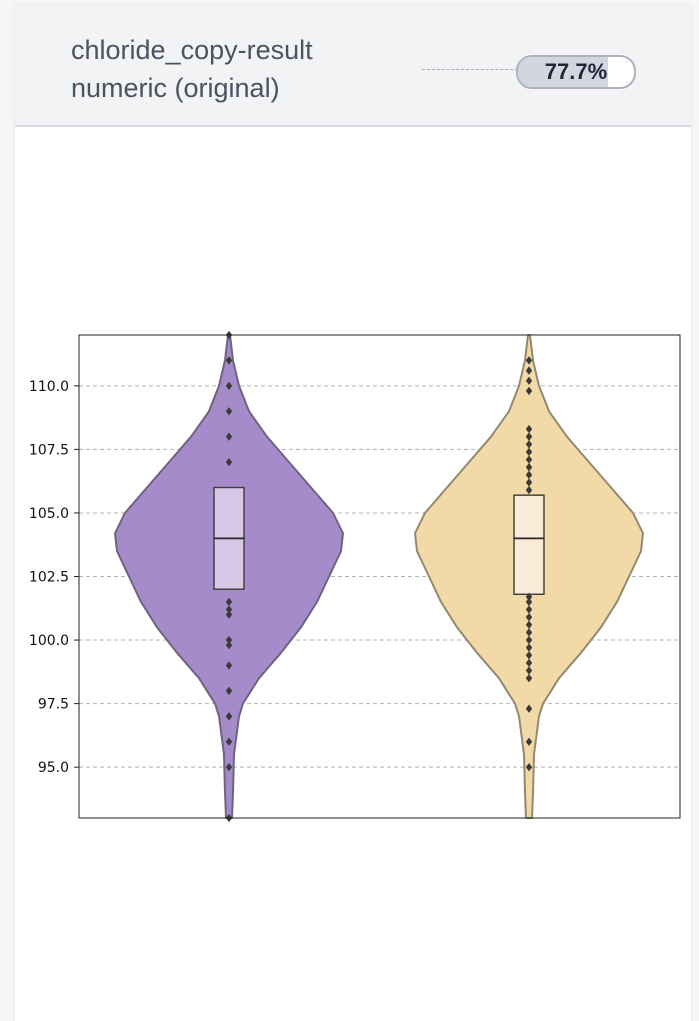 This screenshot has width=699, height=1021. I want to click on match-percentage-label: 77.7%, so click(576, 71).